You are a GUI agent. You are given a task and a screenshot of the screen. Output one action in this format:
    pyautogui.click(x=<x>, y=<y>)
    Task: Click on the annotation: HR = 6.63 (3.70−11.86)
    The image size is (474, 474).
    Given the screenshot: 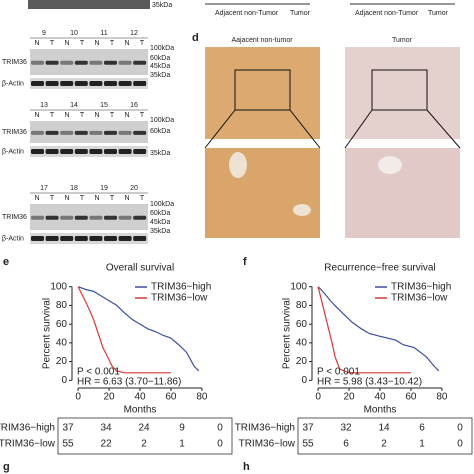 What is the action you would take?
    pyautogui.click(x=129, y=382)
    